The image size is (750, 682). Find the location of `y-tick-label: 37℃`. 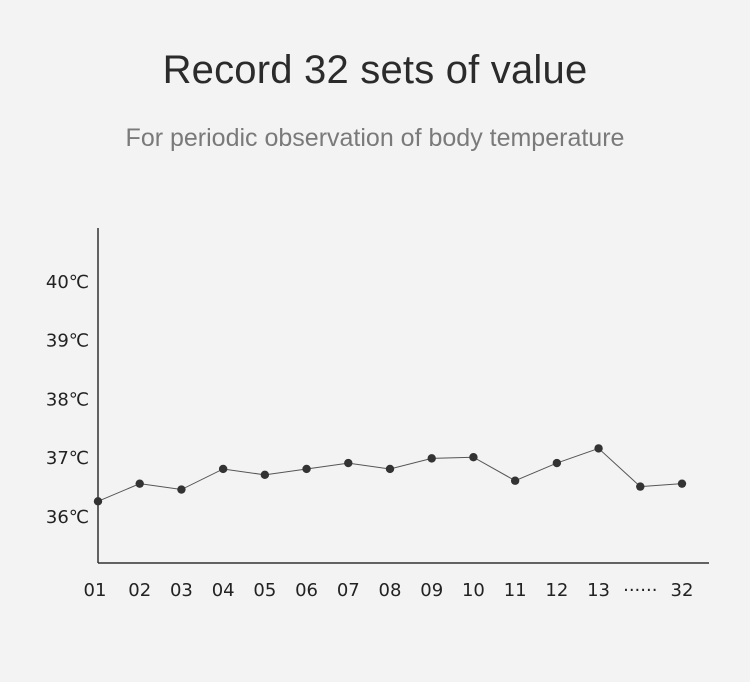

y-tick-label: 37℃ is located at coordinates (67, 458).